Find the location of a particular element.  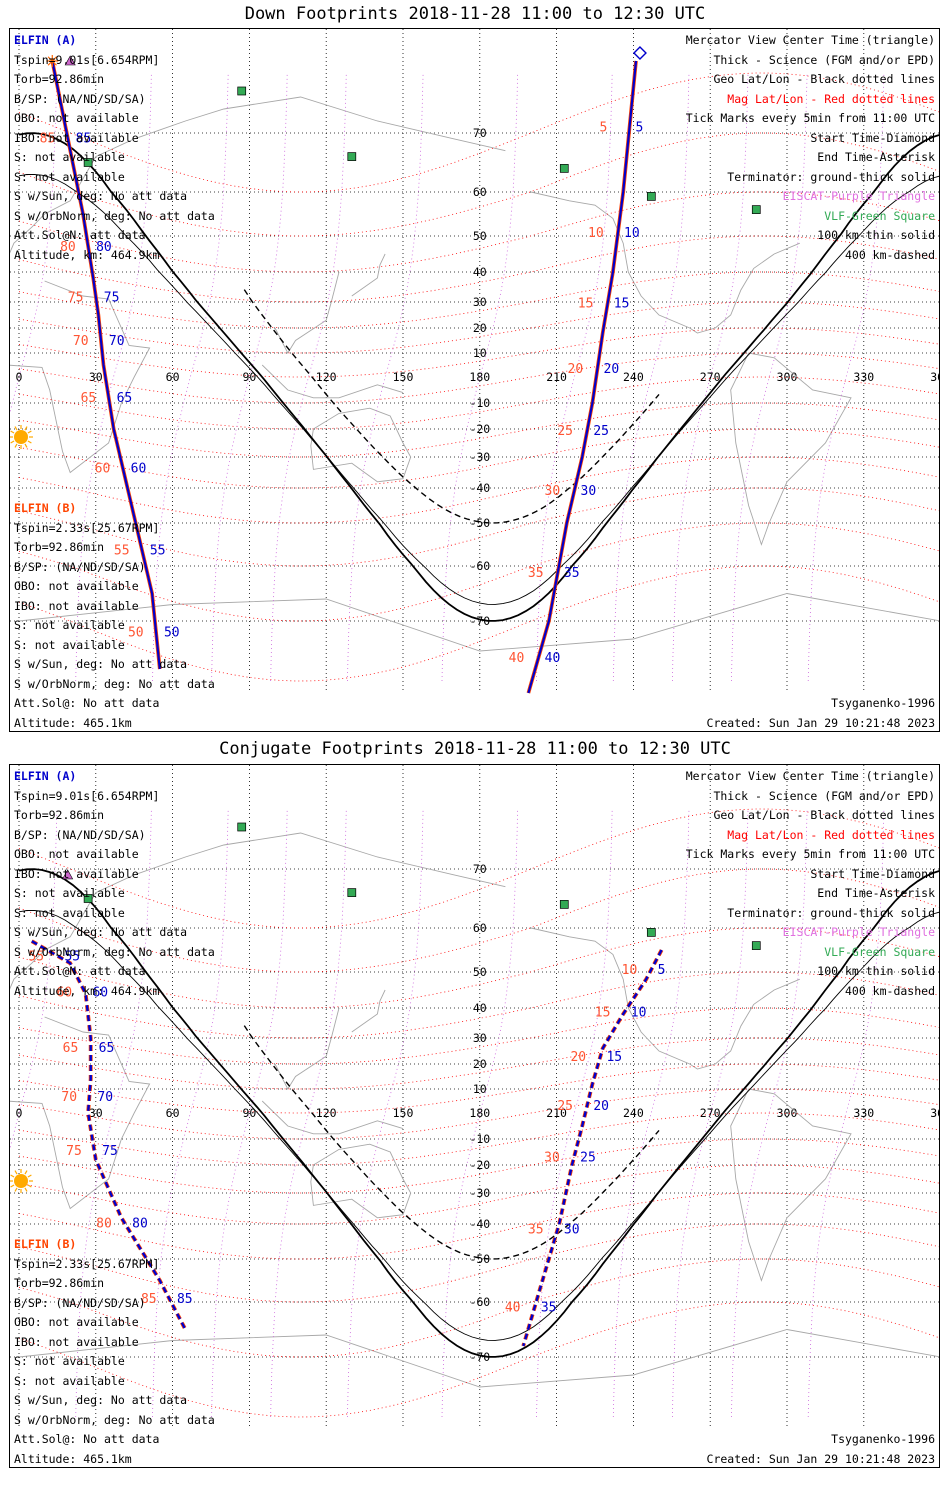

legend-entry: 100 km-thin solid is located at coordinates (876, 235).